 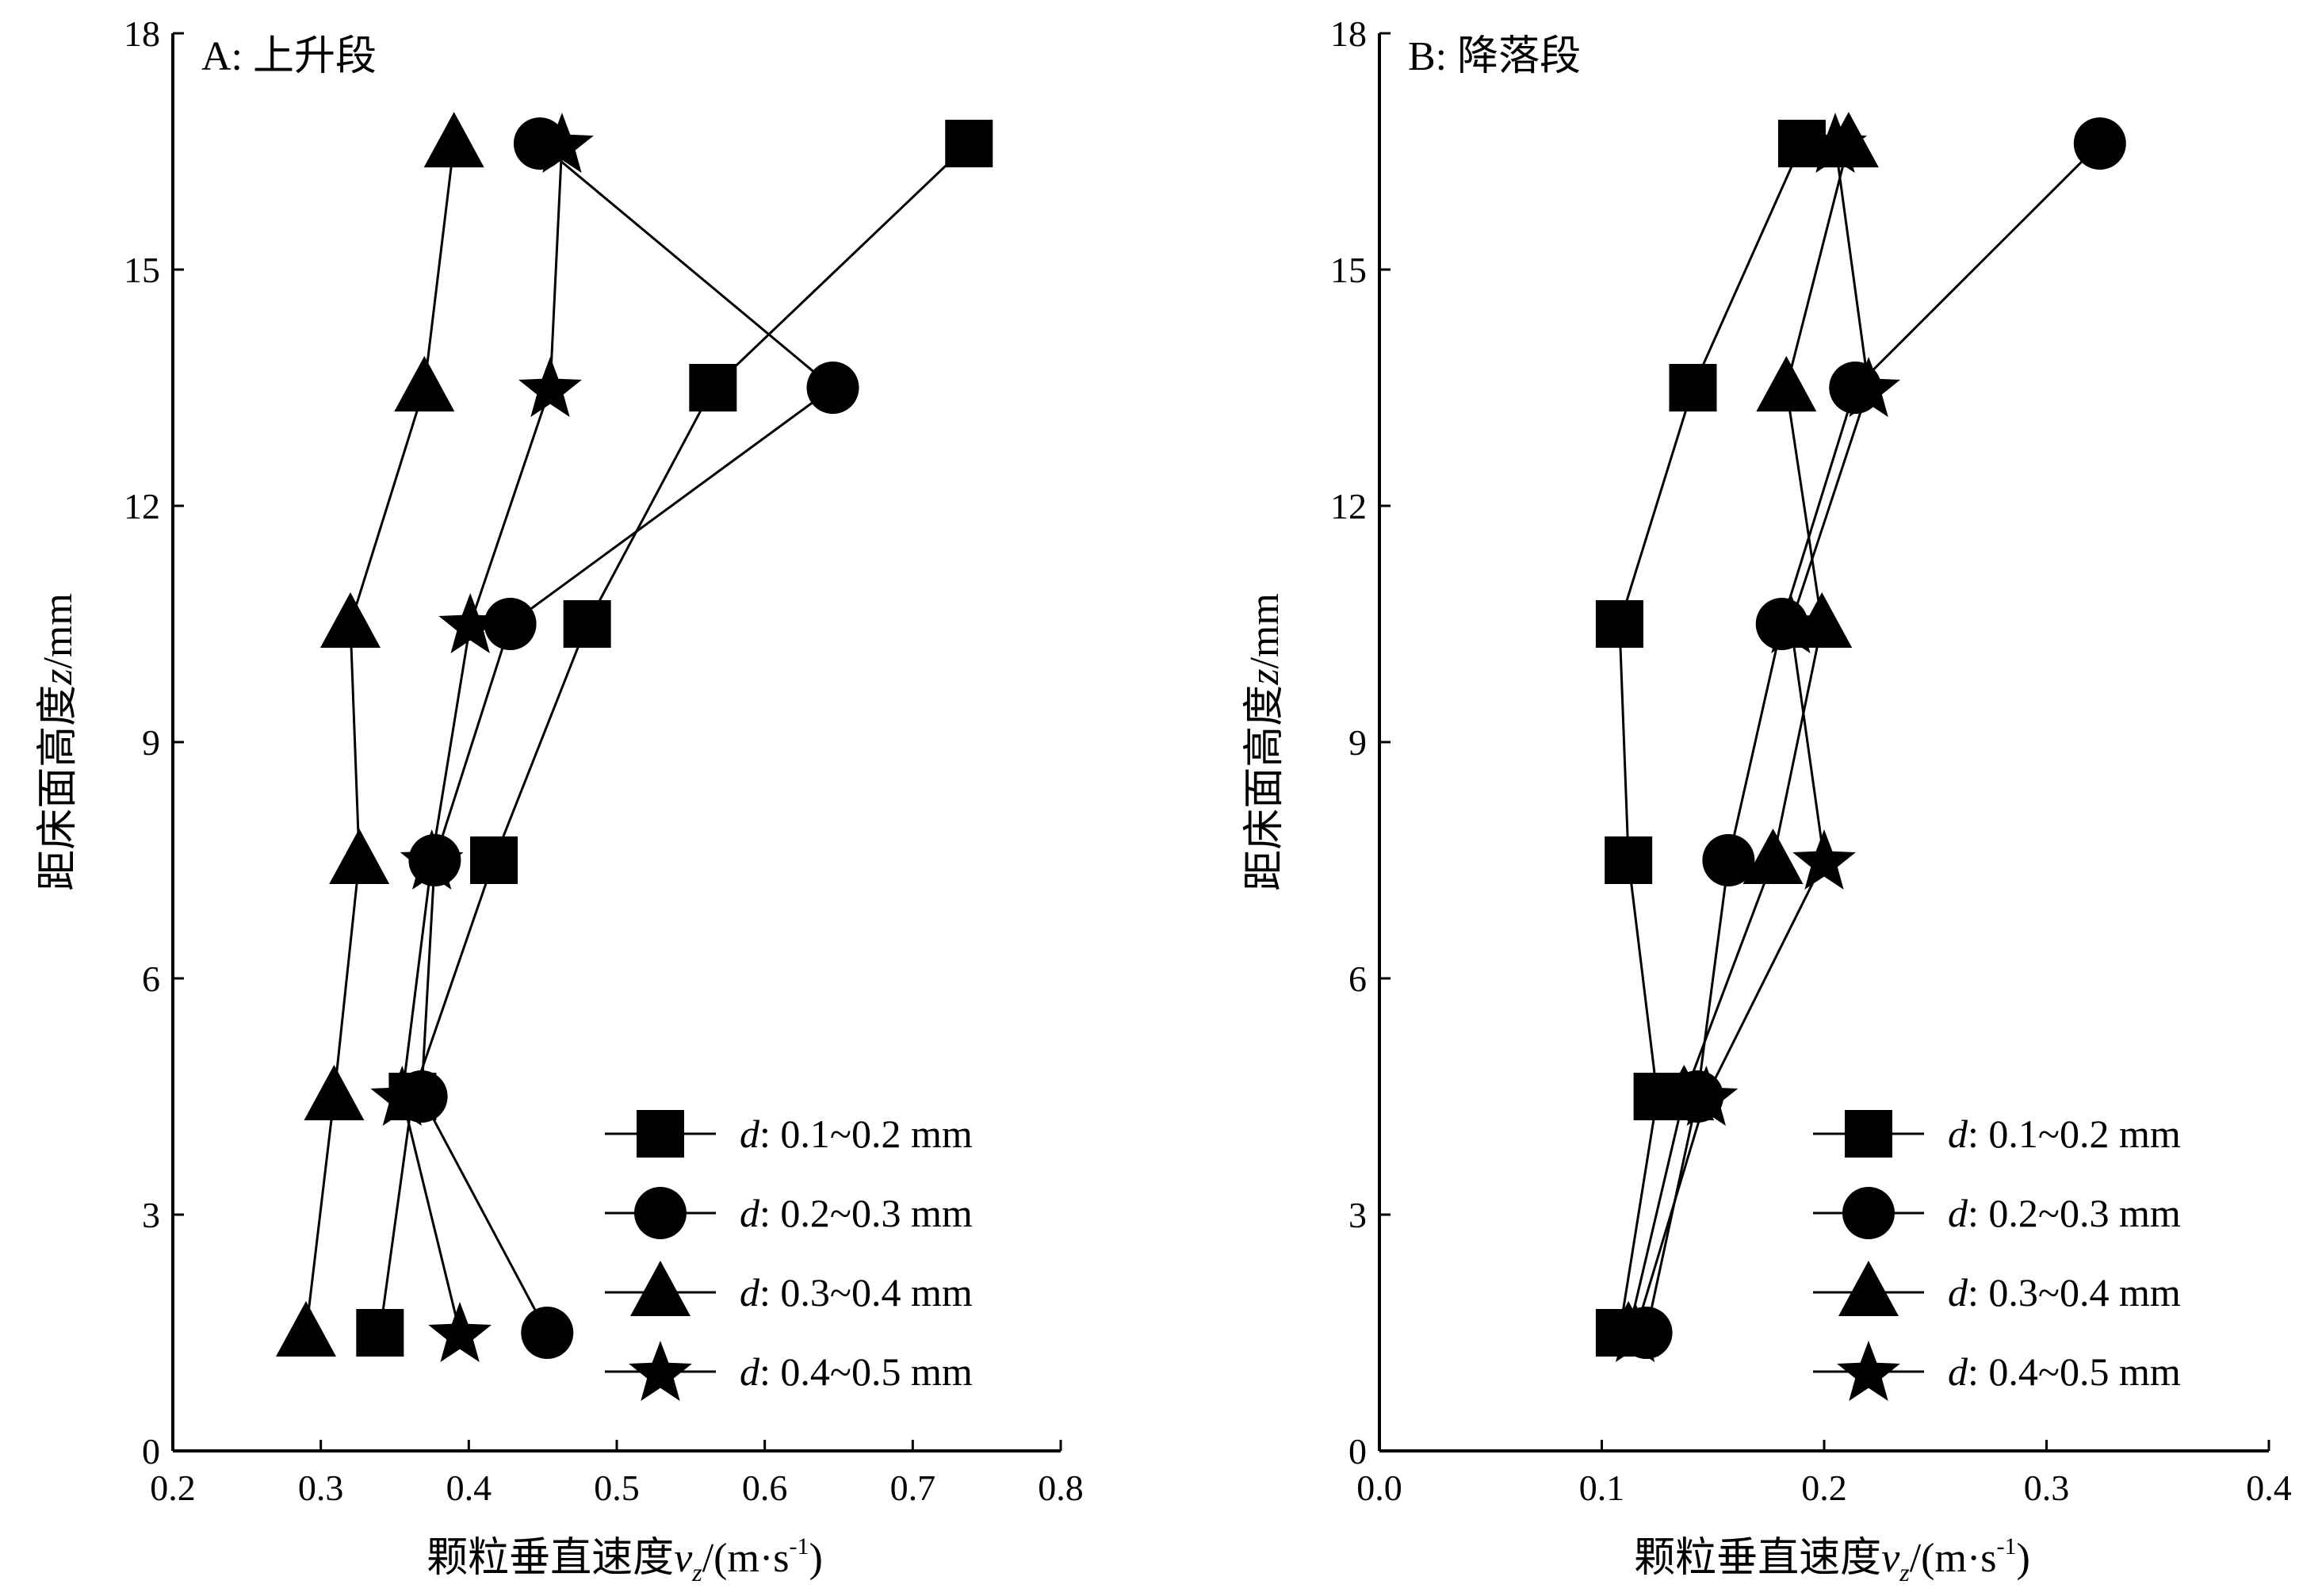 I want to click on panel-b-x-tick-label: 0.1, so click(x=1602, y=1488).